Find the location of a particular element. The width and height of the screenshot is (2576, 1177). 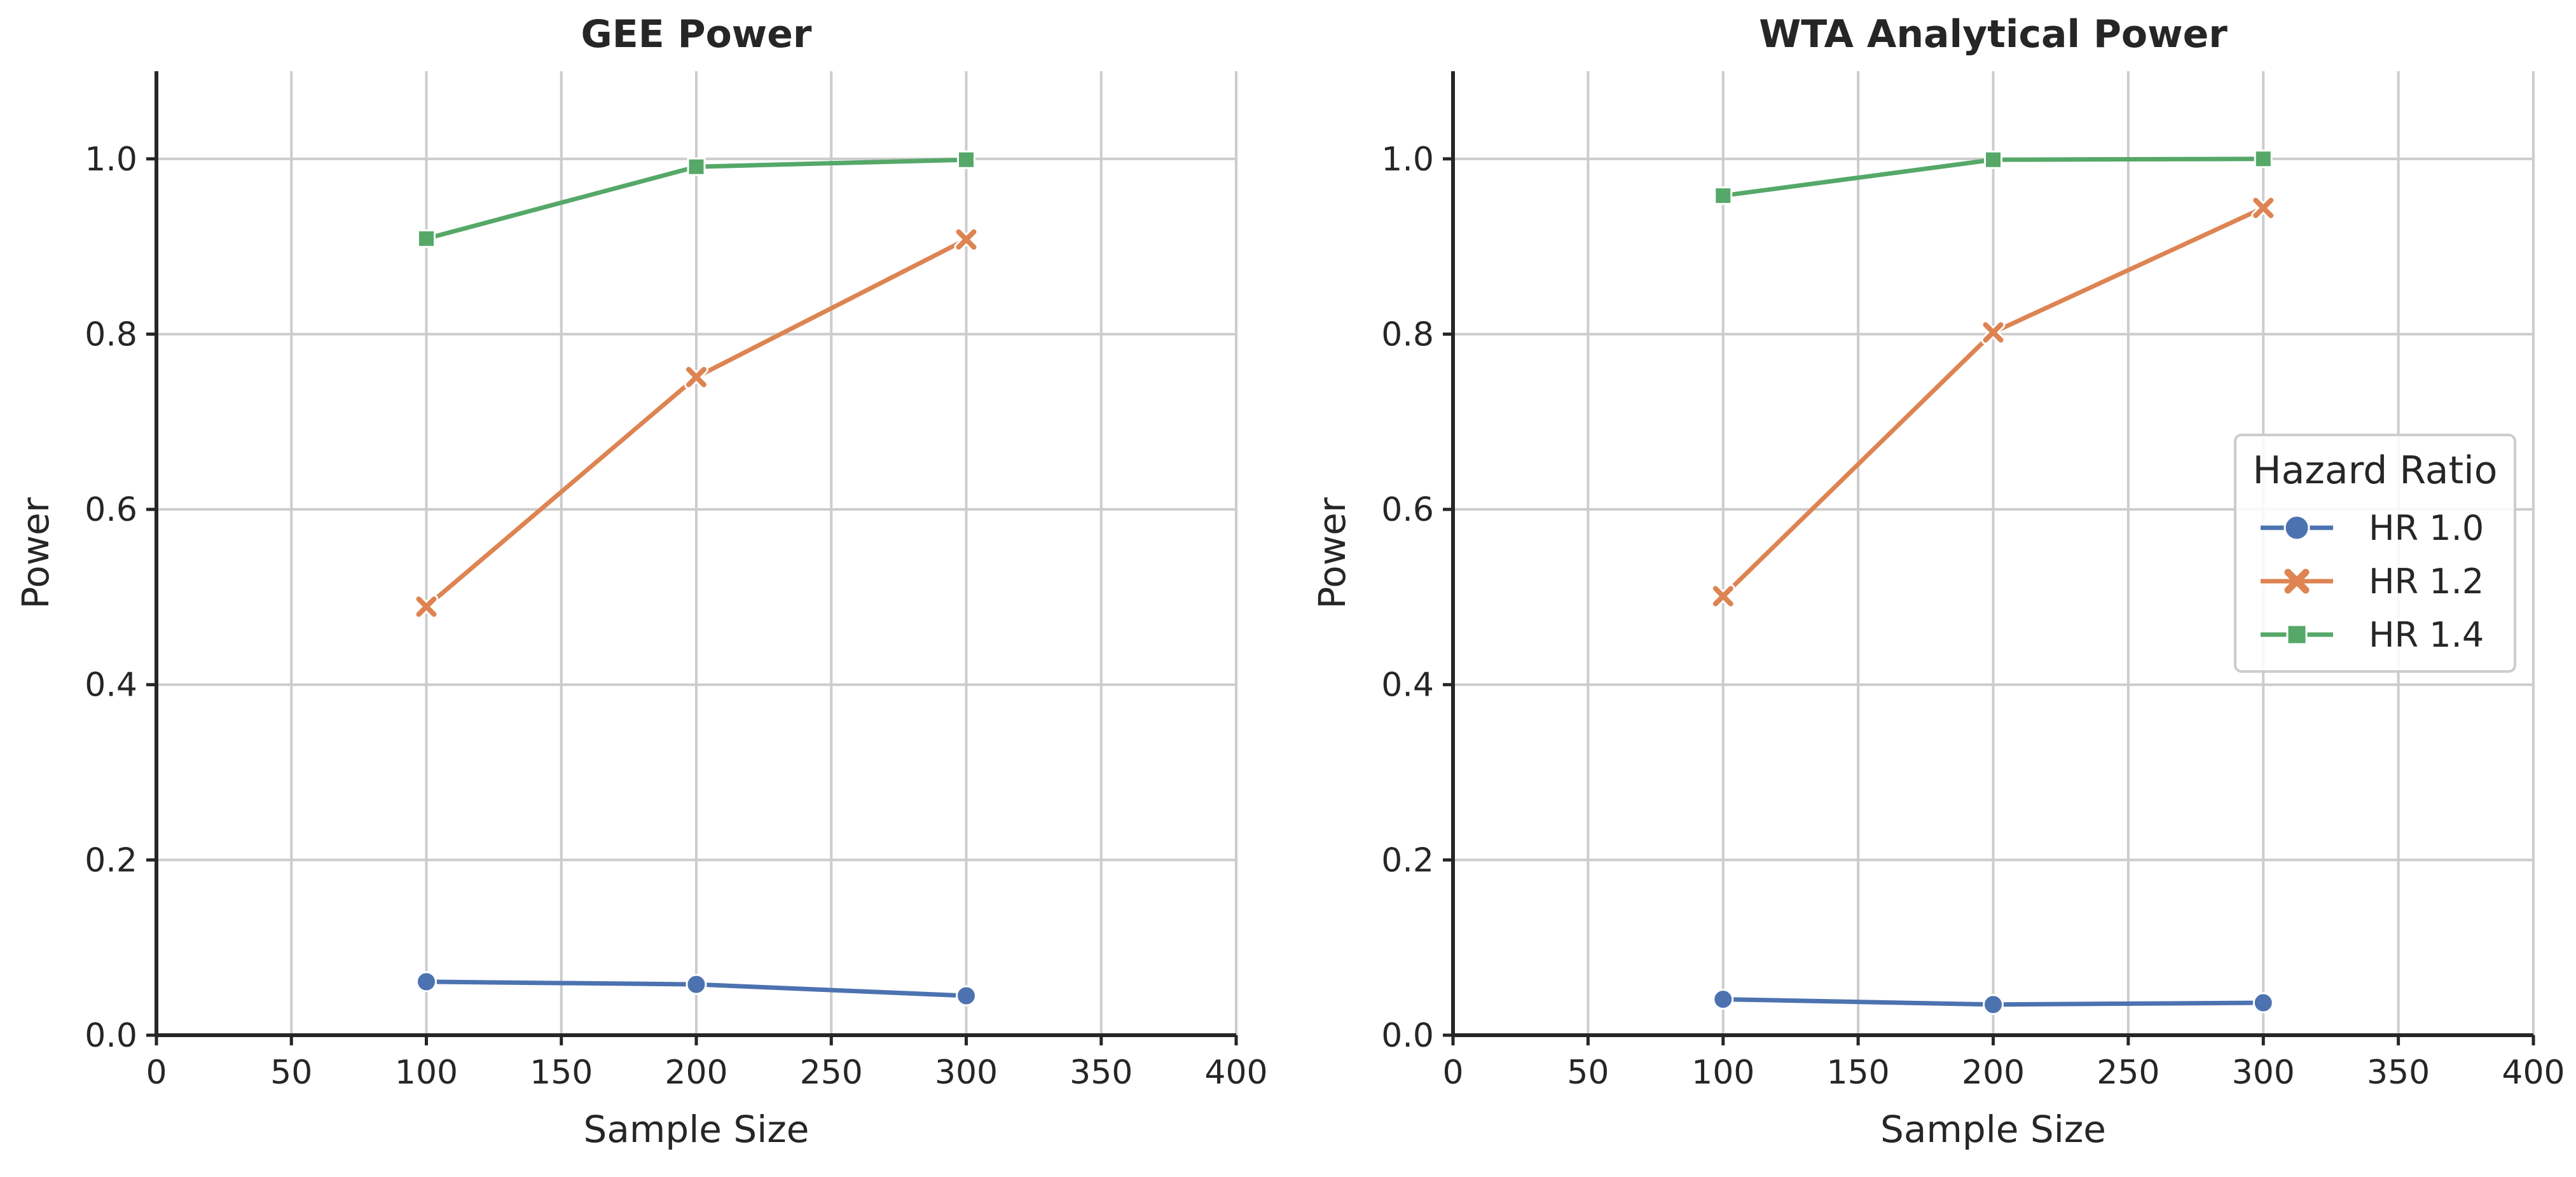

legend-label: HR 1.4 is located at coordinates (2426, 635).